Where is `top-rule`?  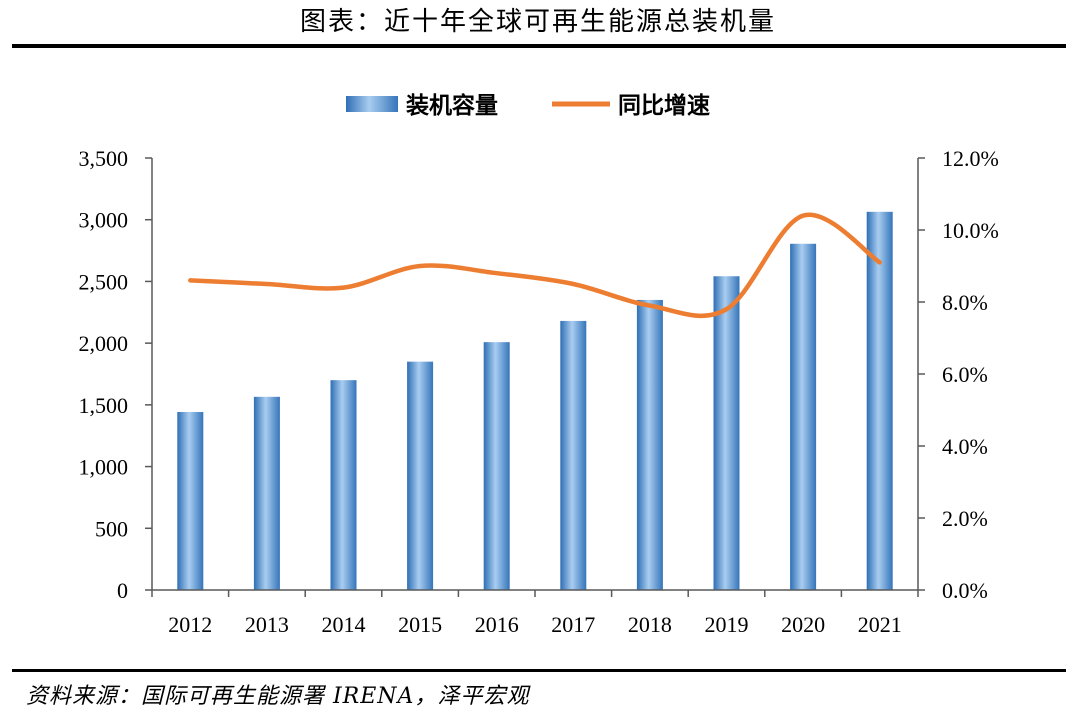
top-rule is located at coordinates (539, 46).